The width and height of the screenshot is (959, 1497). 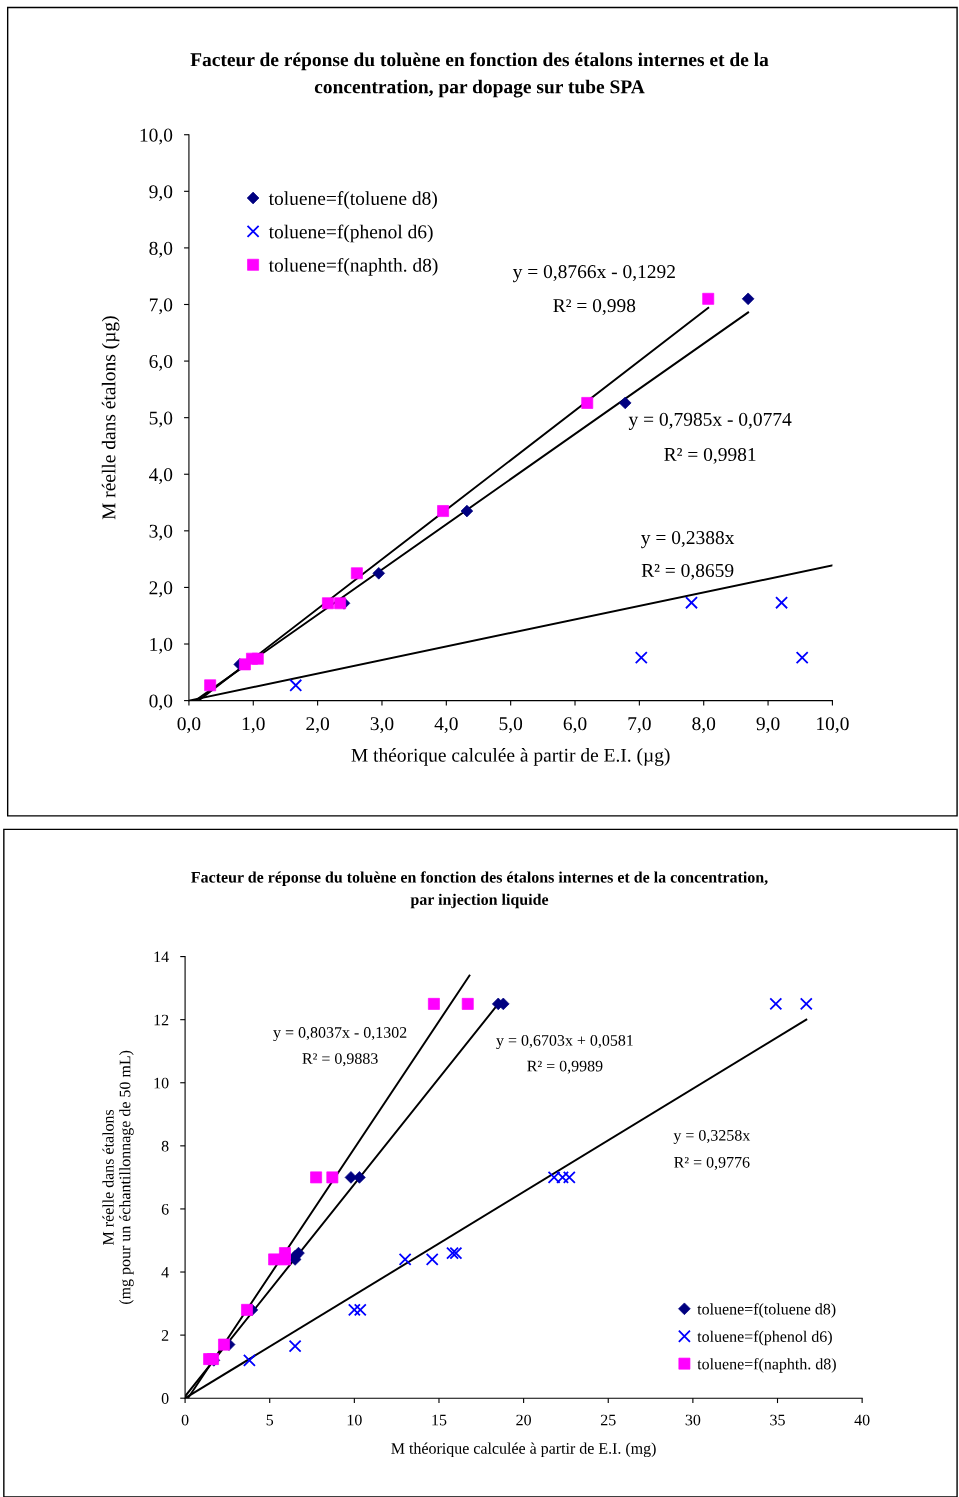 I want to click on y-tick-label: 10,0, so click(x=156, y=136).